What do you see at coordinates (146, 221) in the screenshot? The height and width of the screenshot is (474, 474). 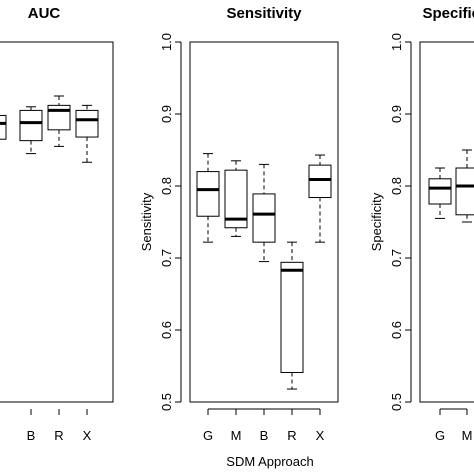 I see `y-axis-label: Sensitivity` at bounding box center [146, 221].